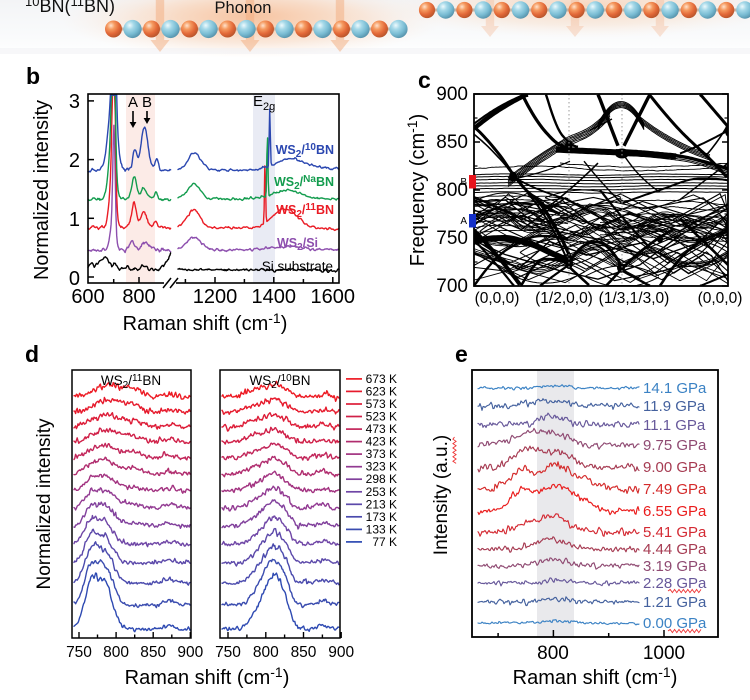 This screenshot has height=700, width=750. I want to click on svg-text: 673 K, so click(381, 379).